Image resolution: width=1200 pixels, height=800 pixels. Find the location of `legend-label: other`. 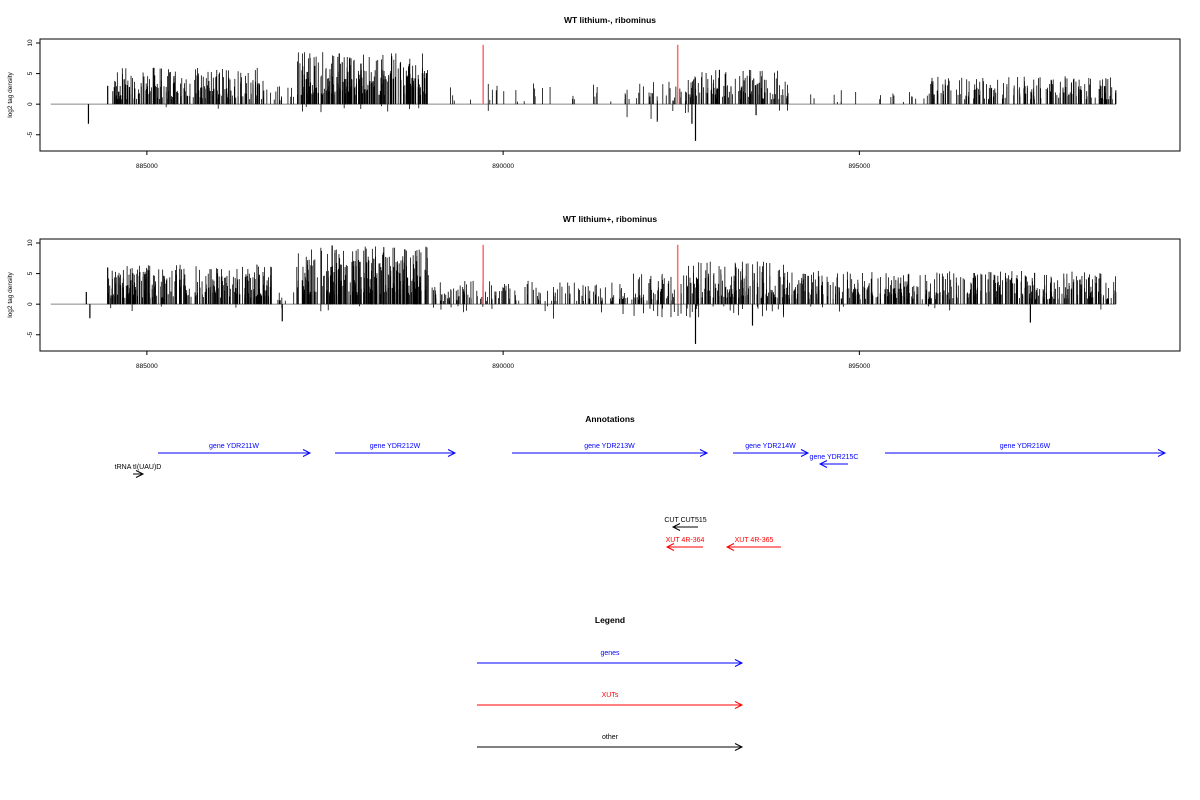

legend-label: other is located at coordinates (610, 737).